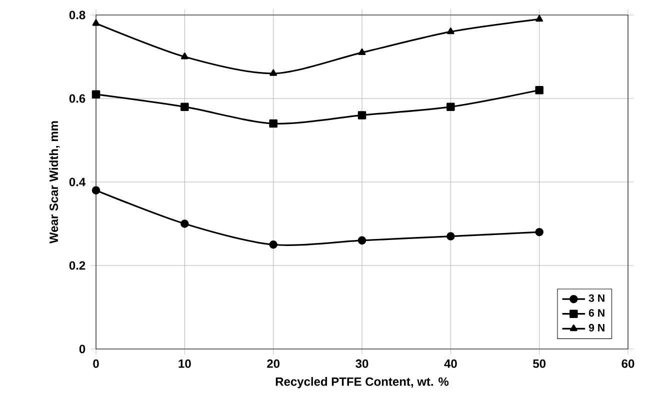 The image size is (652, 413). I want to click on legend-label: 9 N, so click(596, 328).